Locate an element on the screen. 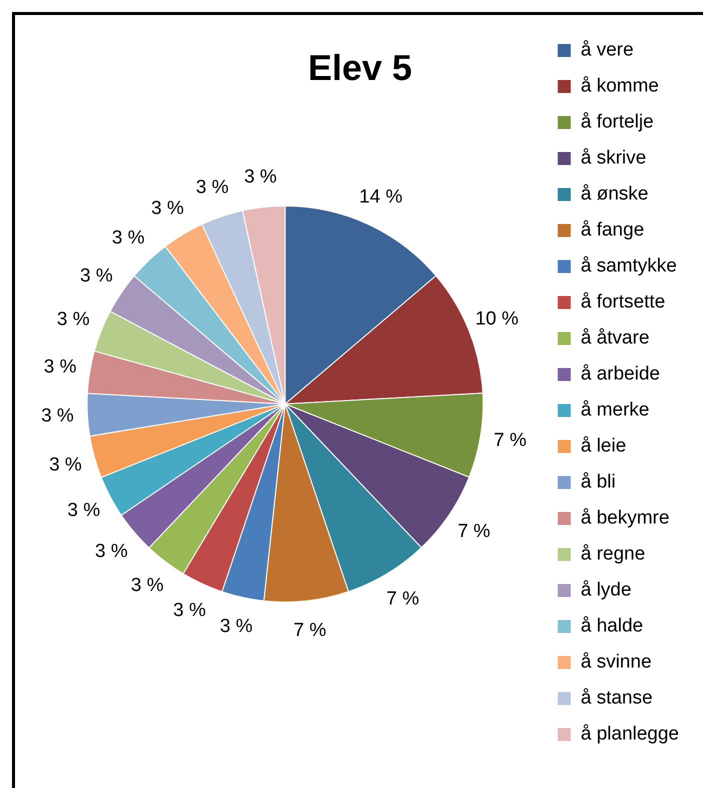  legend-label: å vere is located at coordinates (607, 50).